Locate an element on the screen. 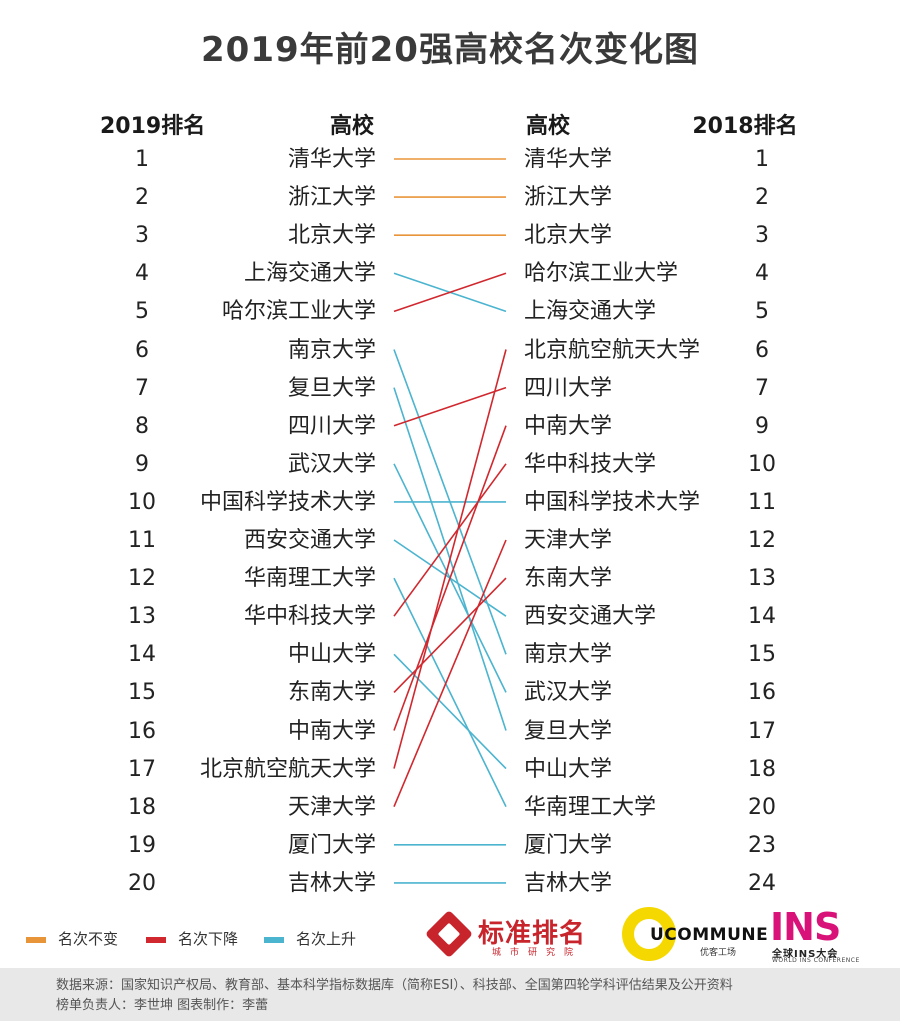  right-rank-7: 7 is located at coordinates (762, 388).